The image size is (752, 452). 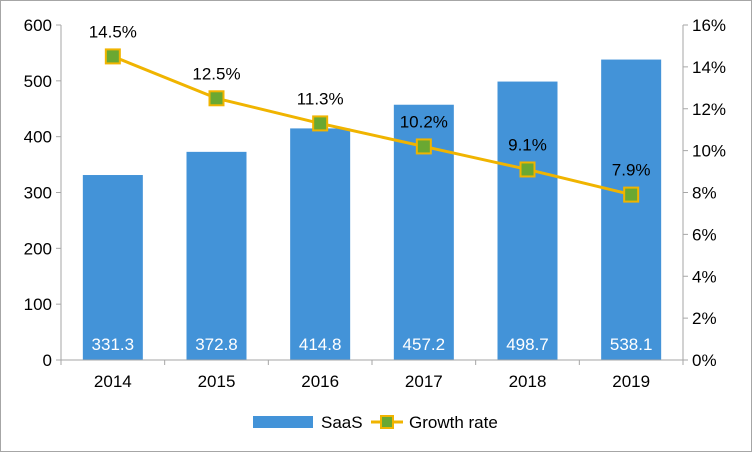 I want to click on legend-label-saas: SaaS, so click(x=342, y=422).